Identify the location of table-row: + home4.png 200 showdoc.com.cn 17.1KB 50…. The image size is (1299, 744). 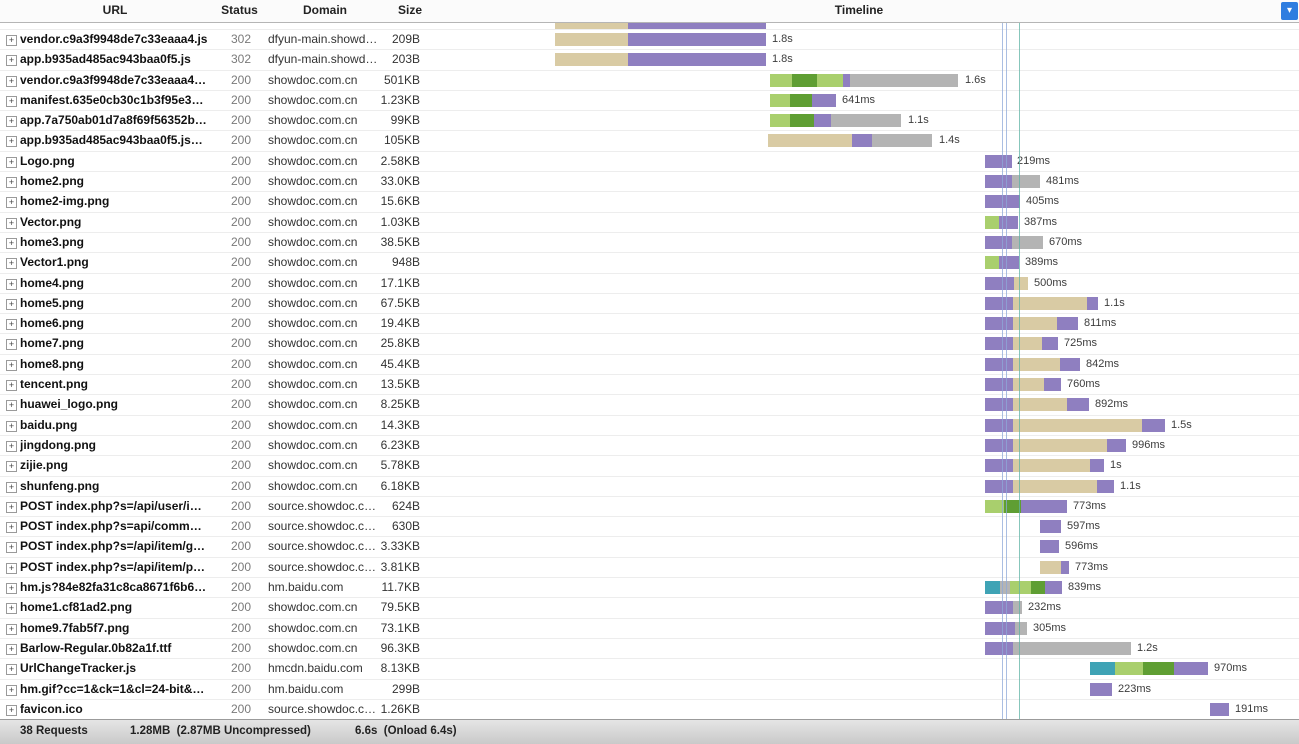
(649, 283).